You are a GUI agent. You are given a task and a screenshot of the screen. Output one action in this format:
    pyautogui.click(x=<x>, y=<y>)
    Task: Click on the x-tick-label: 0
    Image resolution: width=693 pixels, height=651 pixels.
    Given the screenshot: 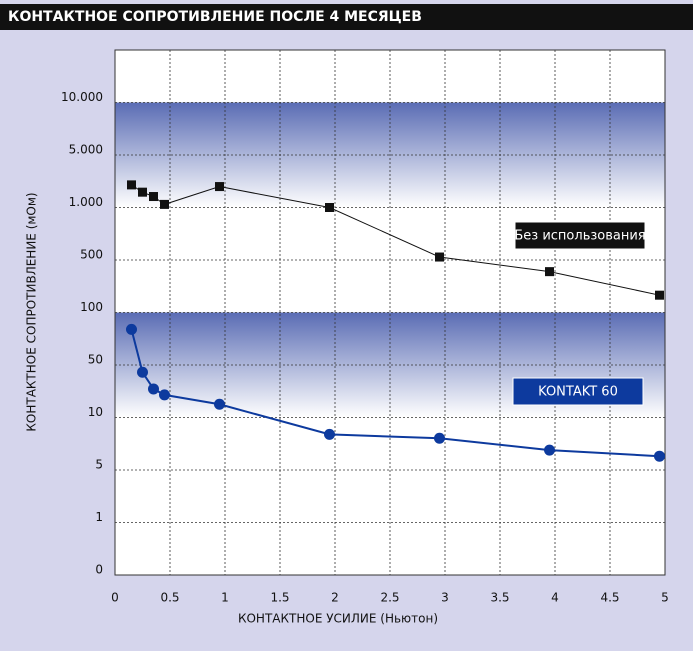 What is the action you would take?
    pyautogui.click(x=115, y=598)
    